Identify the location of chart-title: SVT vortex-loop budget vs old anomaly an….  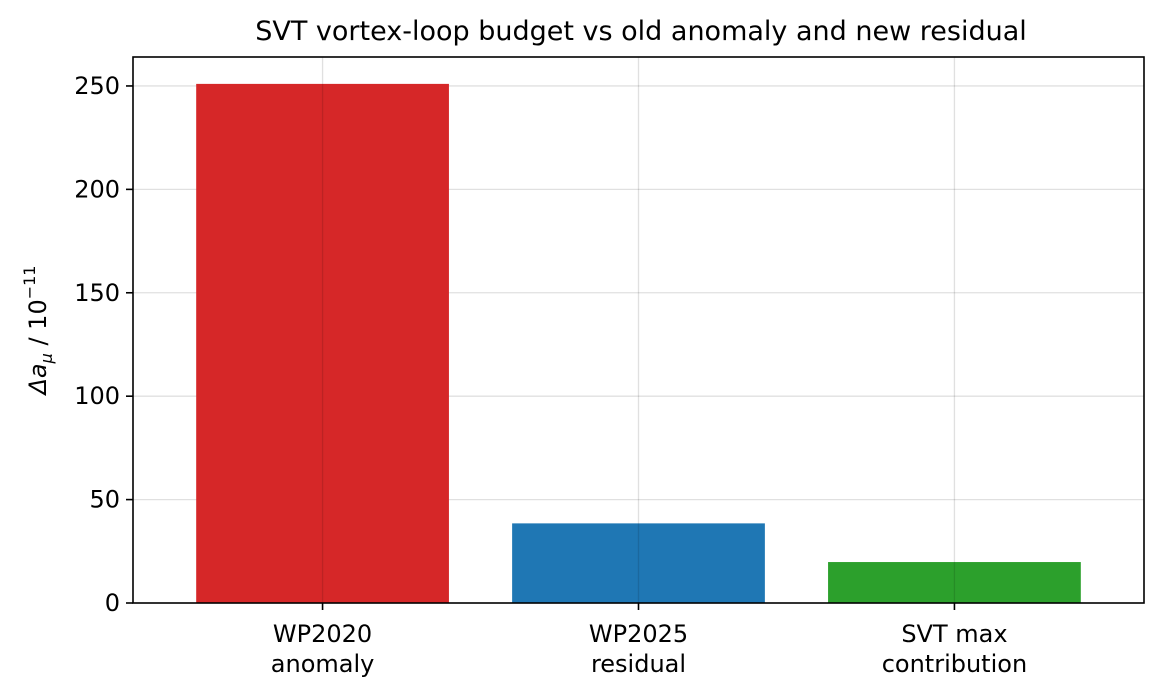
(641, 31).